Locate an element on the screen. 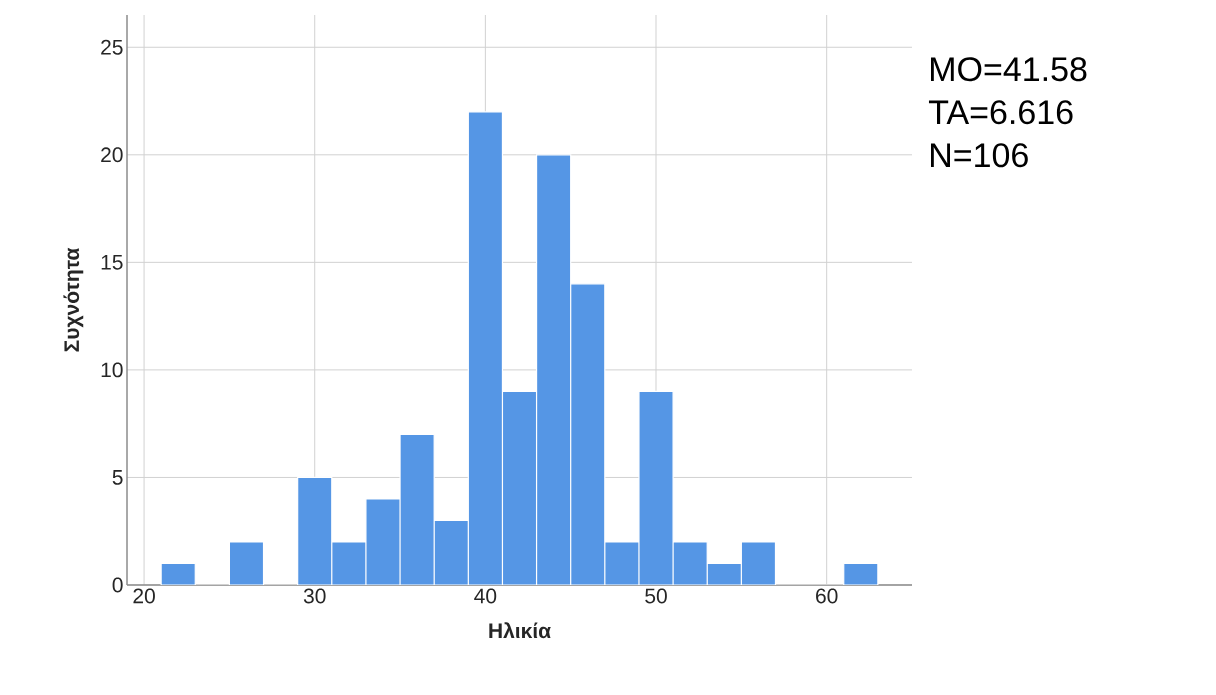 Image resolution: width=1216 pixels, height=695 pixels. text: TA=6.616 is located at coordinates (1000, 112).